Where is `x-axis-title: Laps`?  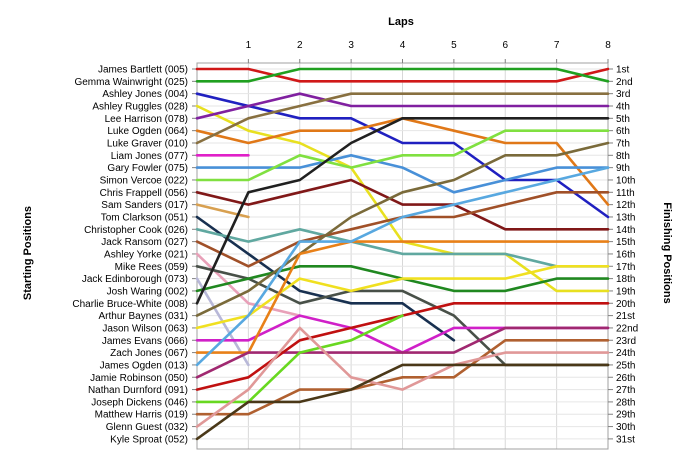 x-axis-title: Laps is located at coordinates (401, 22).